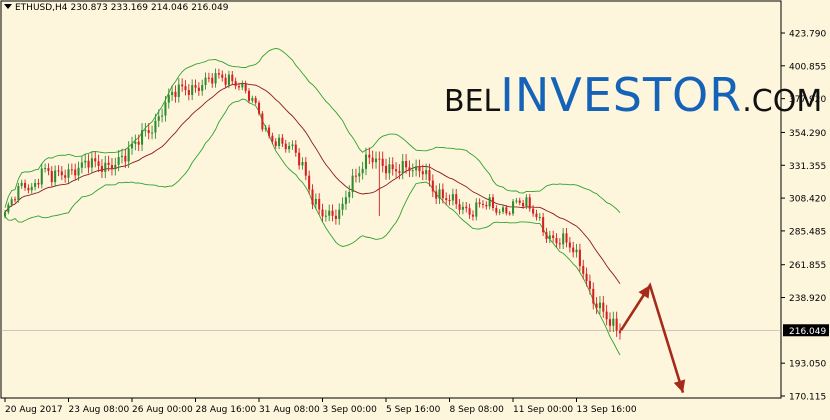 This screenshot has width=830, height=420. I want to click on x-tick-label: 3 Sep 00:00, so click(350, 410).